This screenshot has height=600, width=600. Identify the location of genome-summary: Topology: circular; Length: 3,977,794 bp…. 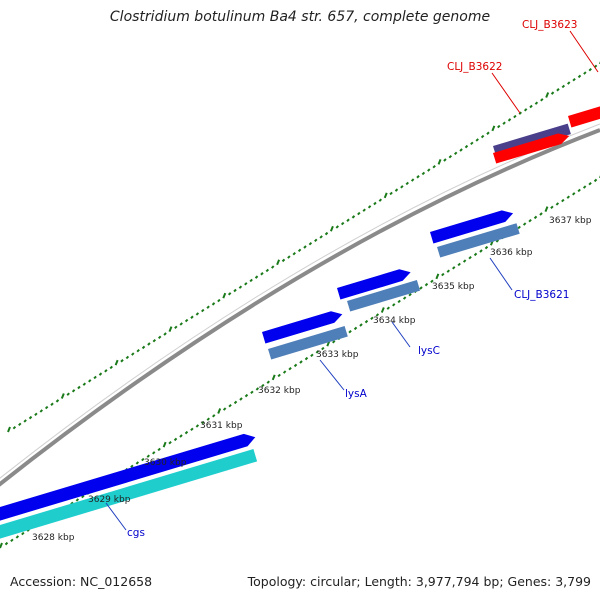
(419, 581).